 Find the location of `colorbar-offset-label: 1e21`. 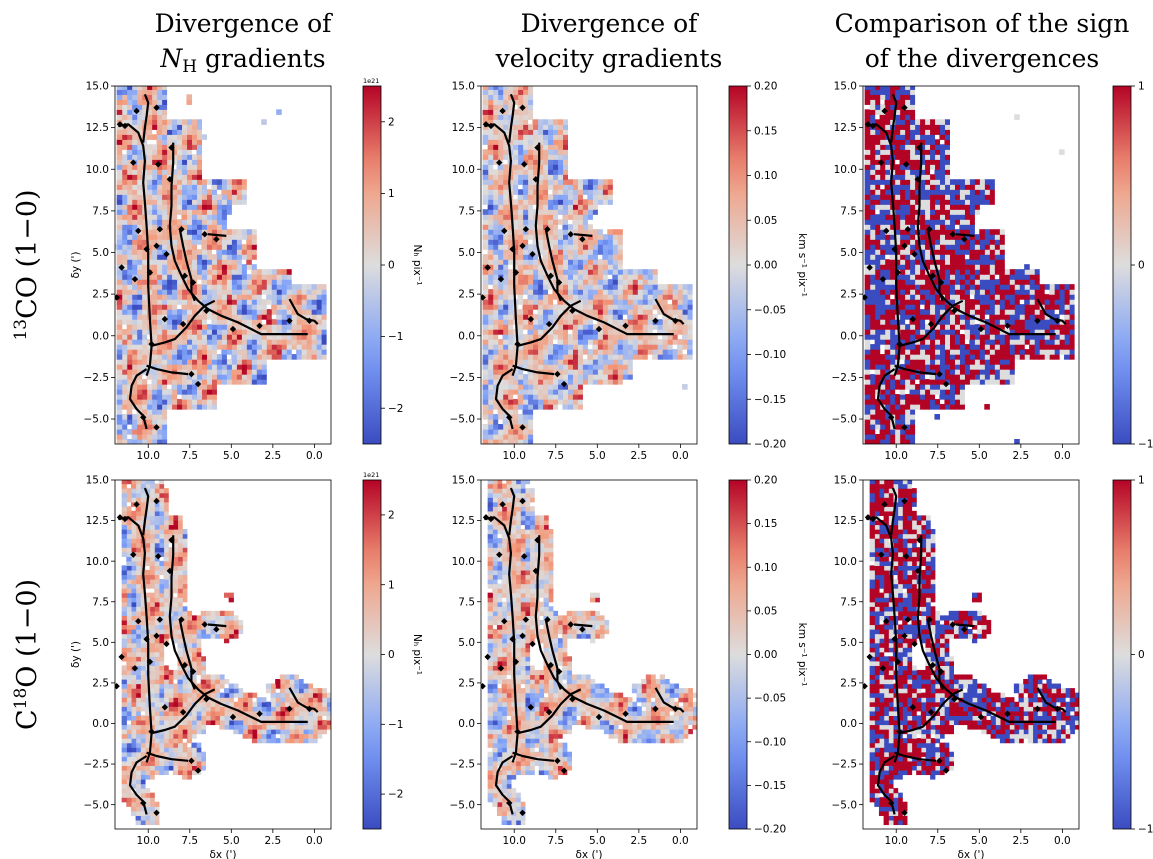

colorbar-offset-label: 1e21 is located at coordinates (371, 81).